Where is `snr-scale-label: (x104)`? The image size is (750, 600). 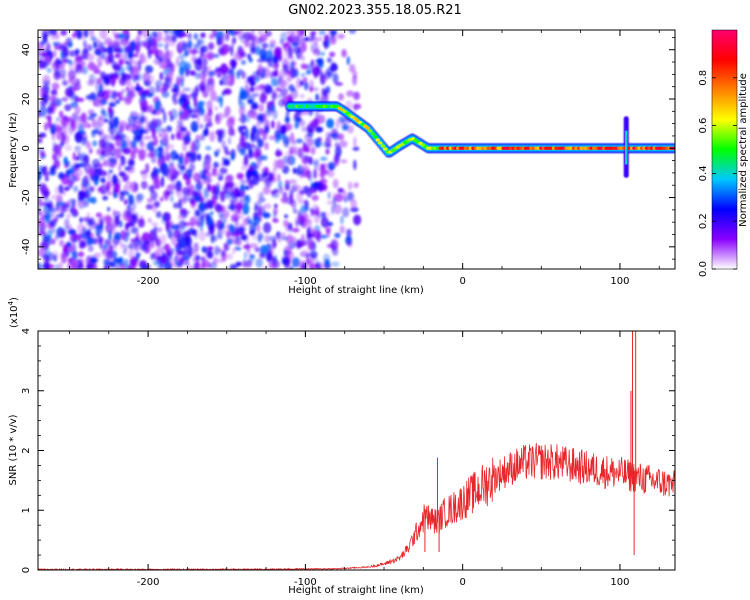 snr-scale-label: (x104) is located at coordinates (13, 312).